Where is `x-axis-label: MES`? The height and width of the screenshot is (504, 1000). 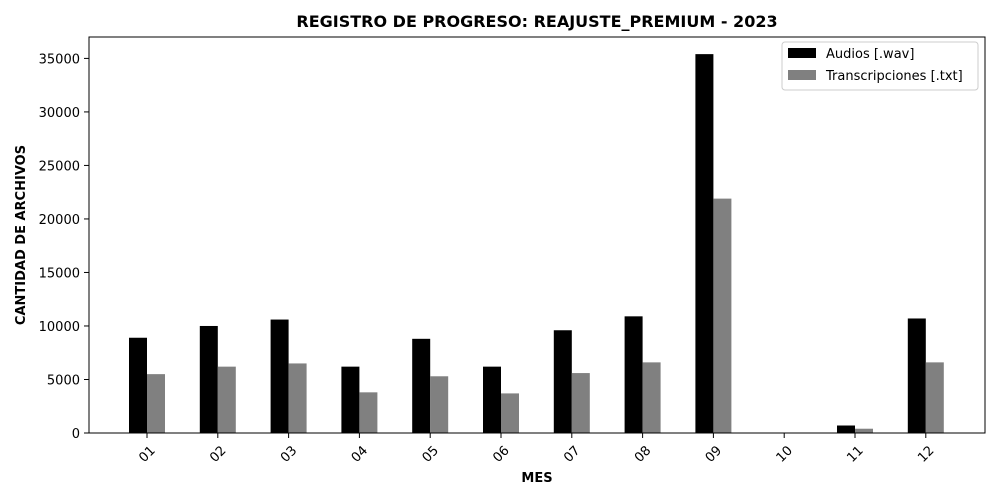 x-axis-label: MES is located at coordinates (536, 478).